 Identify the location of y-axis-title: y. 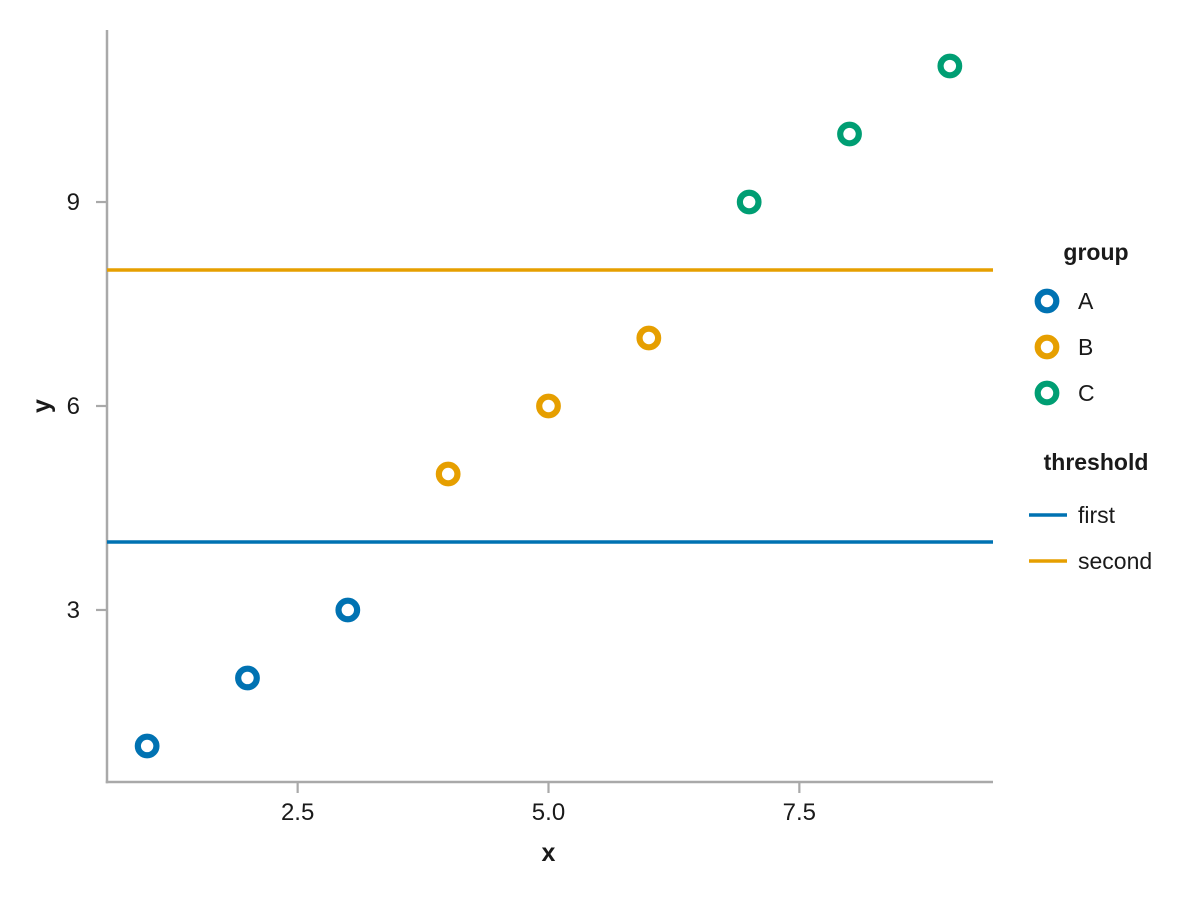
(42, 406).